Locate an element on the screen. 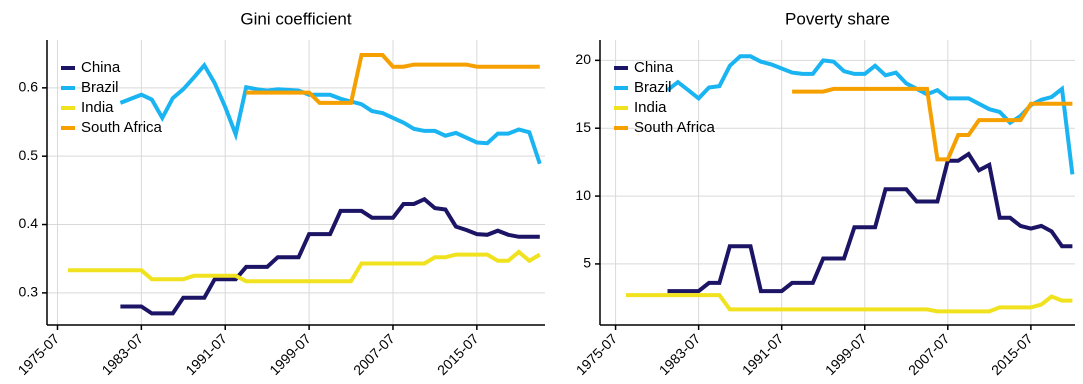 The image size is (1083, 384). y-tick-label: 5 is located at coordinates (587, 263).